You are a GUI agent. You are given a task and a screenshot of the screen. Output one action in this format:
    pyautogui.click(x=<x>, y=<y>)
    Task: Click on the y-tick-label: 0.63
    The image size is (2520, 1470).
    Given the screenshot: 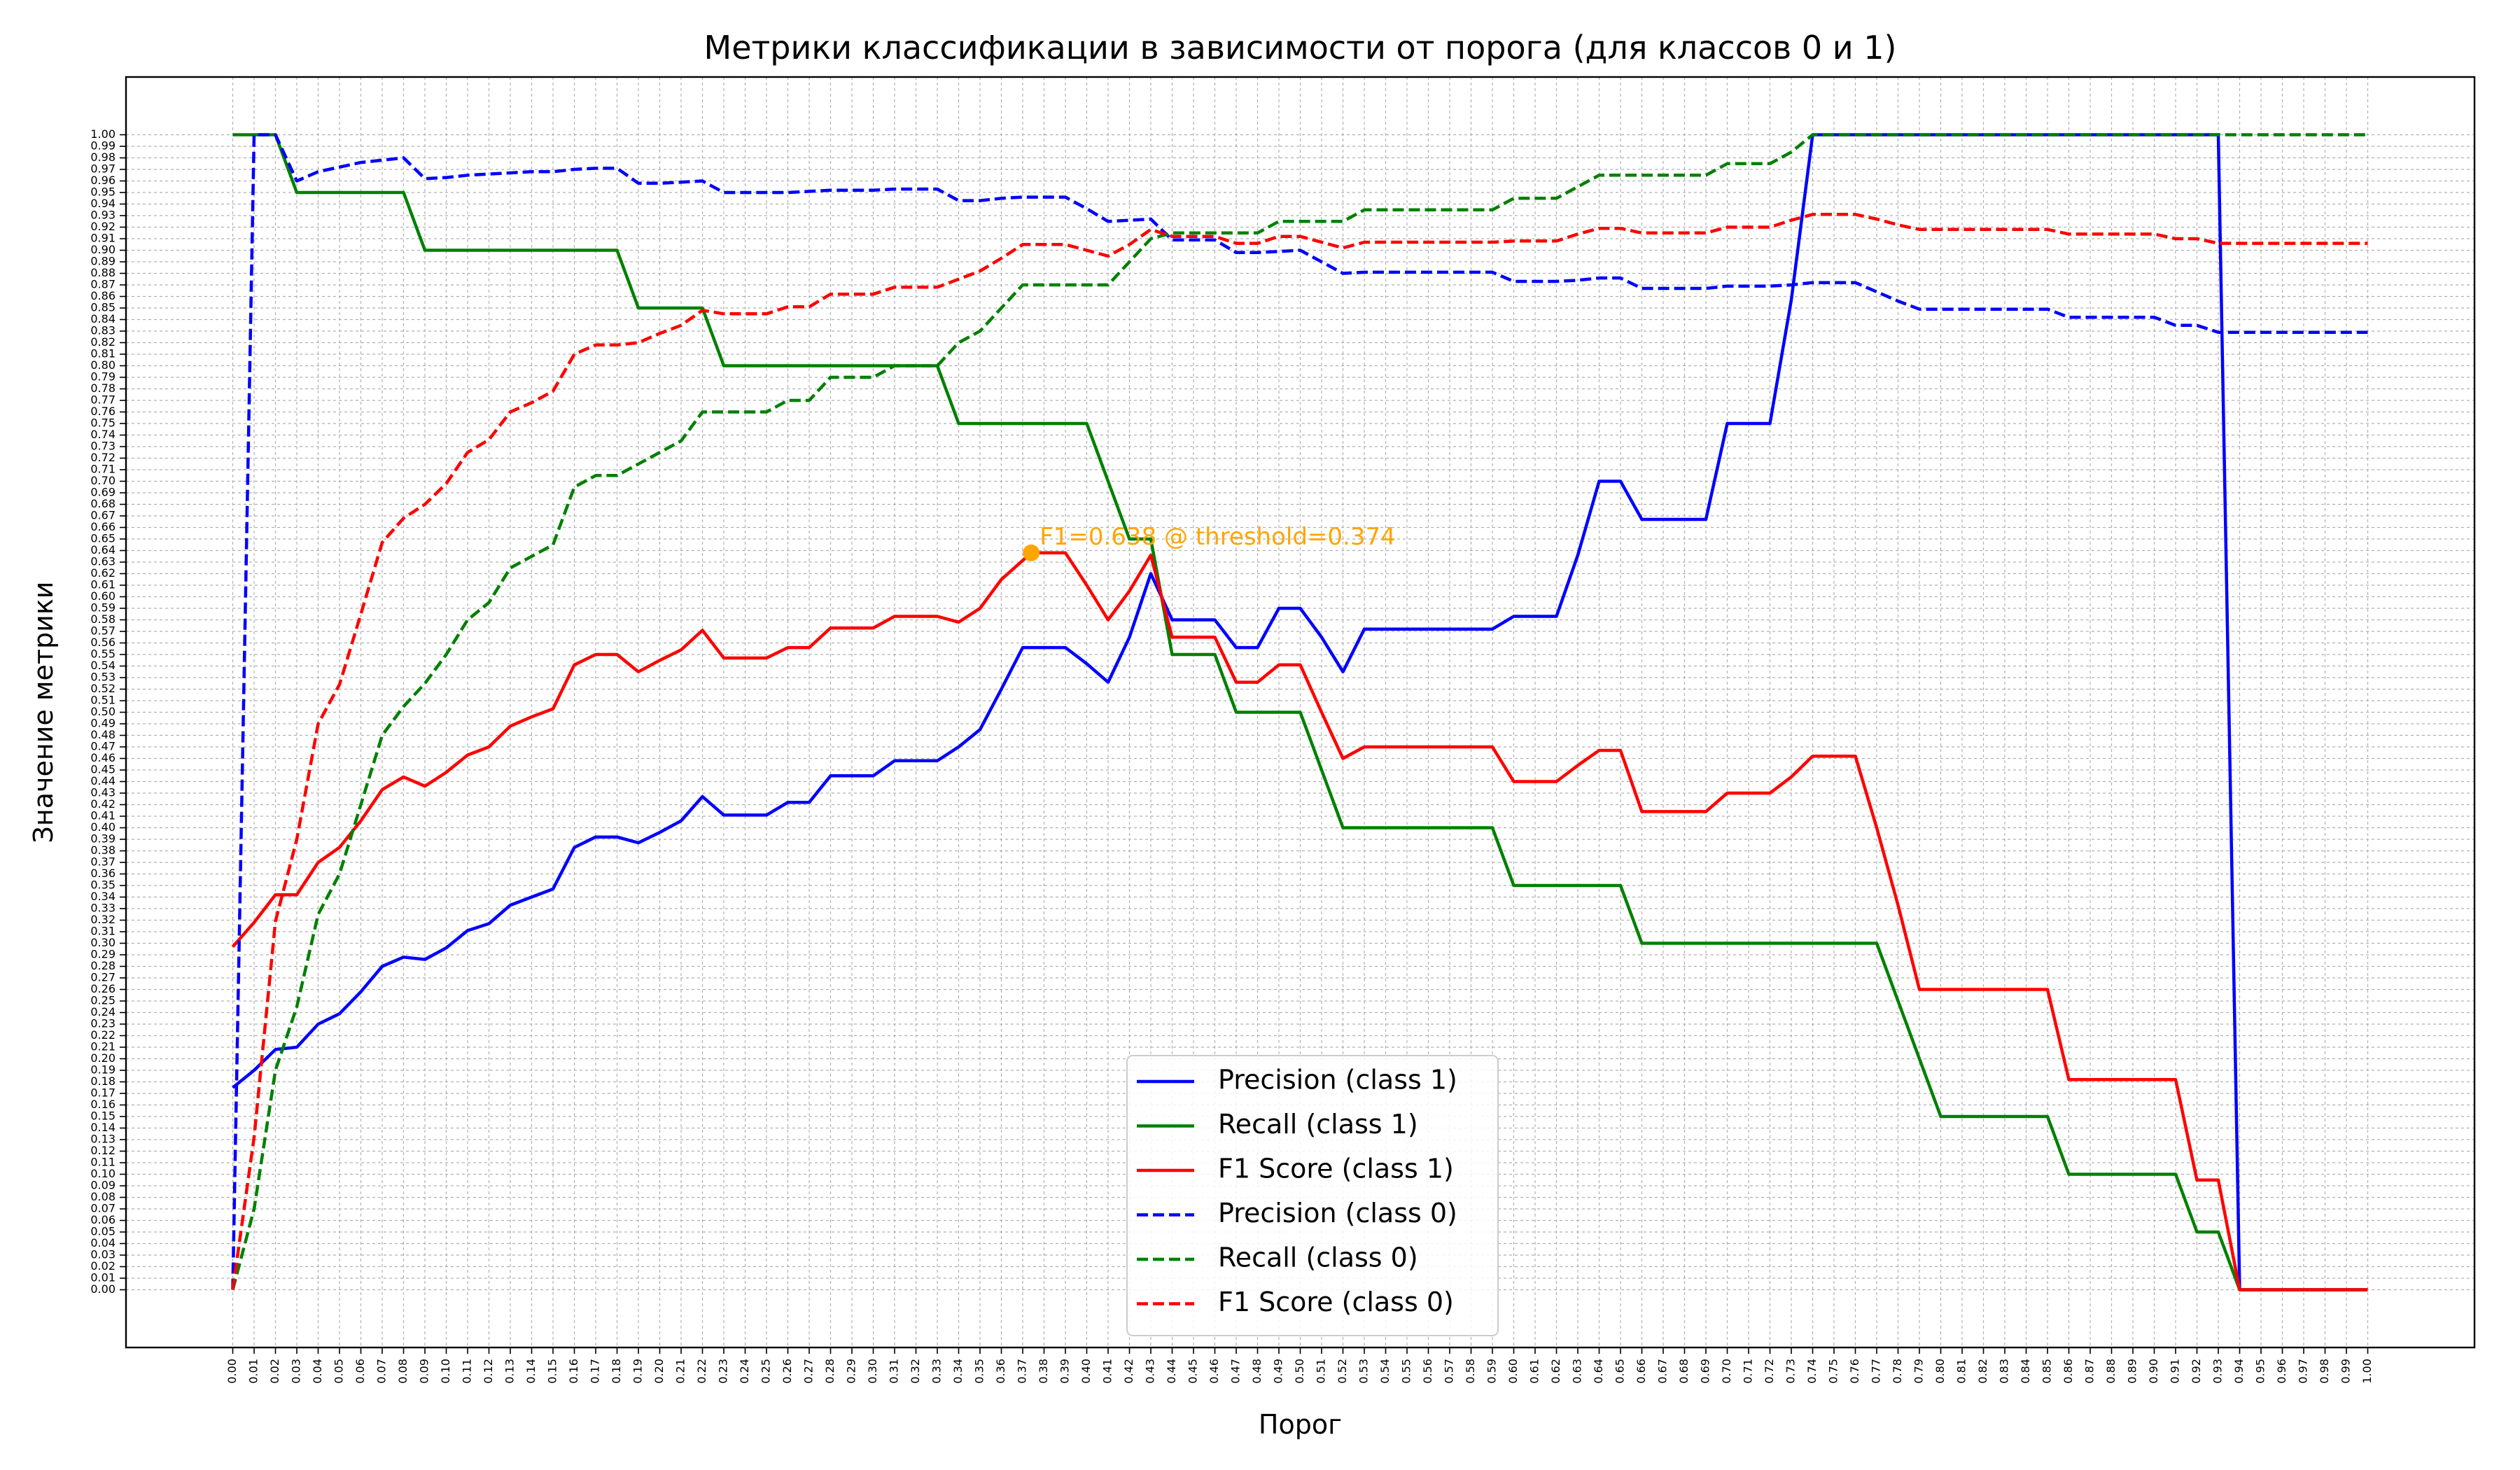 What is the action you would take?
    pyautogui.click(x=102, y=561)
    